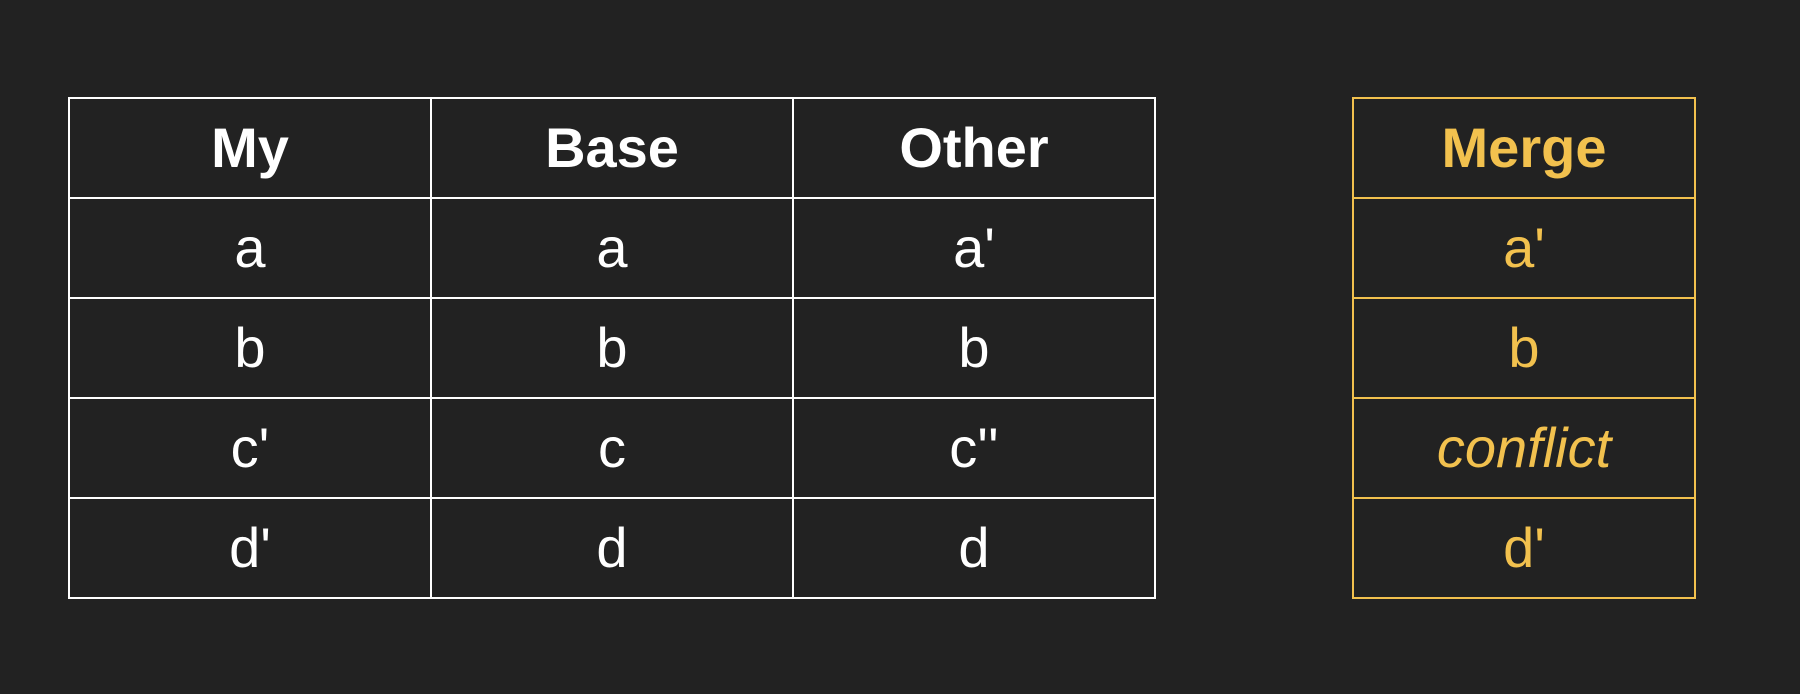 The height and width of the screenshot is (694, 1800). What do you see at coordinates (250, 148) in the screenshot?
I see `header-my: My` at bounding box center [250, 148].